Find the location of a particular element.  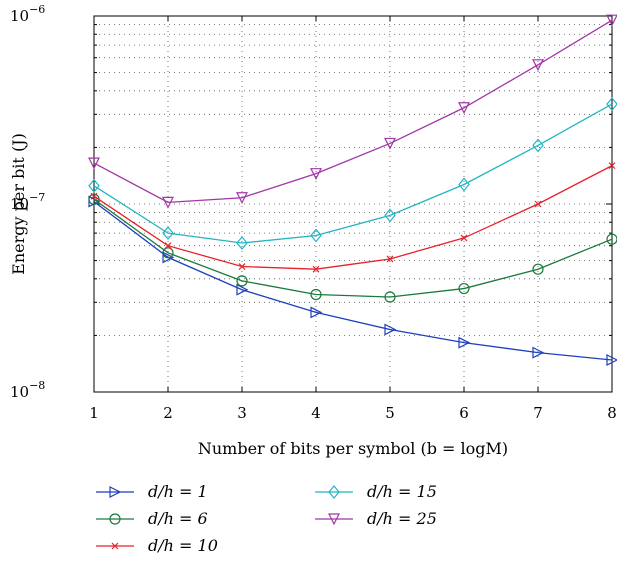

x-tick-label: 2 is located at coordinates (168, 413).